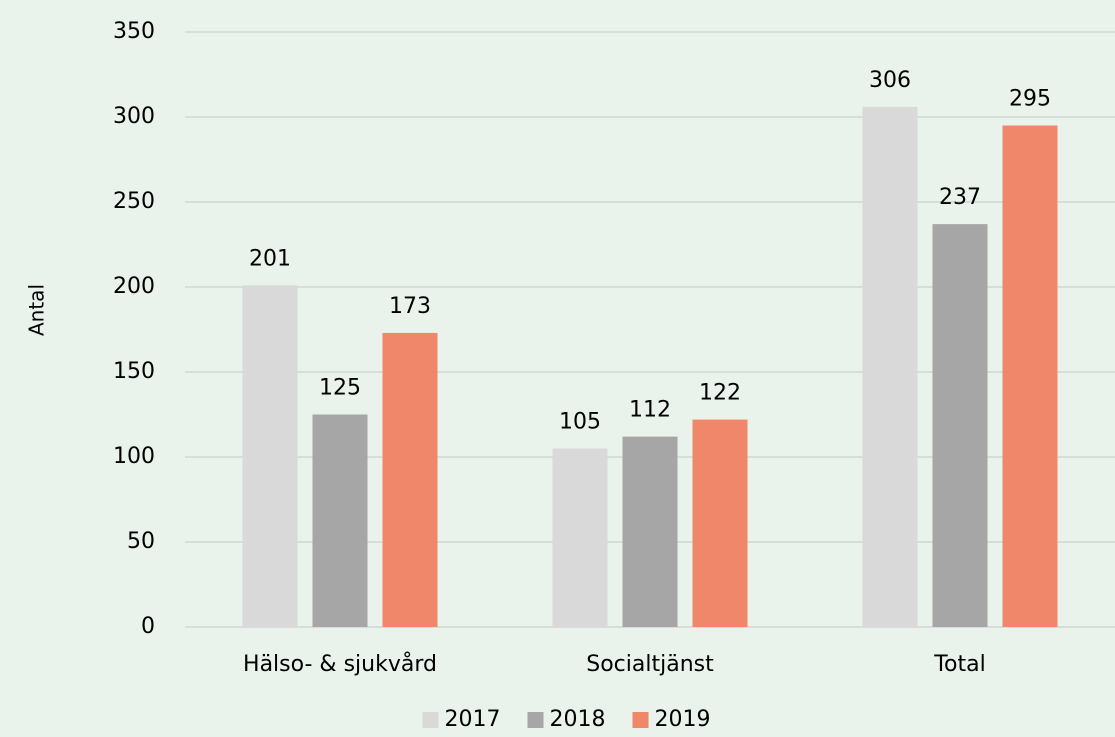  Describe the element at coordinates (683, 719) in the screenshot. I see `legend-label: 2019` at that location.